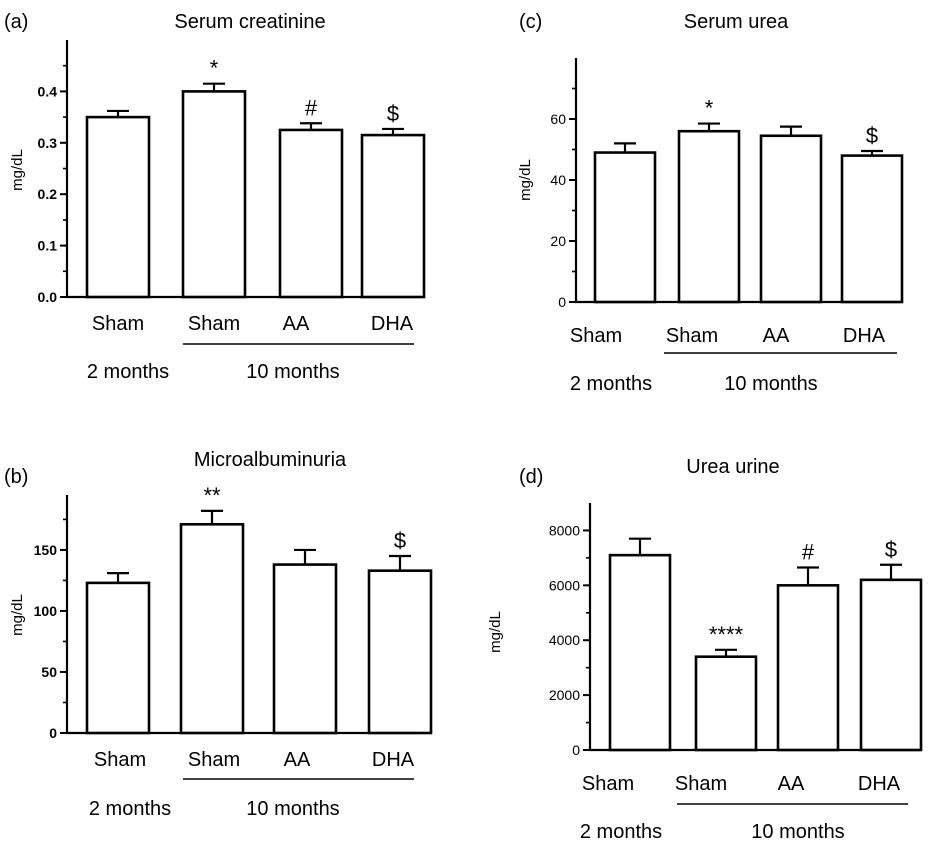 The height and width of the screenshot is (844, 933). I want to click on y-tick-label: 20, so click(558, 241).